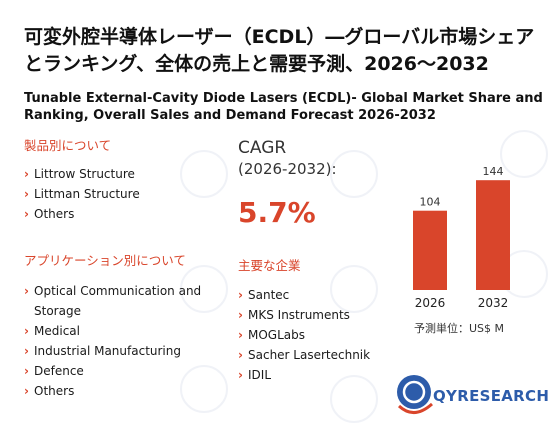 The image size is (560, 445). Describe the element at coordinates (124, 214) in the screenshot. I see `product-item: Others` at that location.